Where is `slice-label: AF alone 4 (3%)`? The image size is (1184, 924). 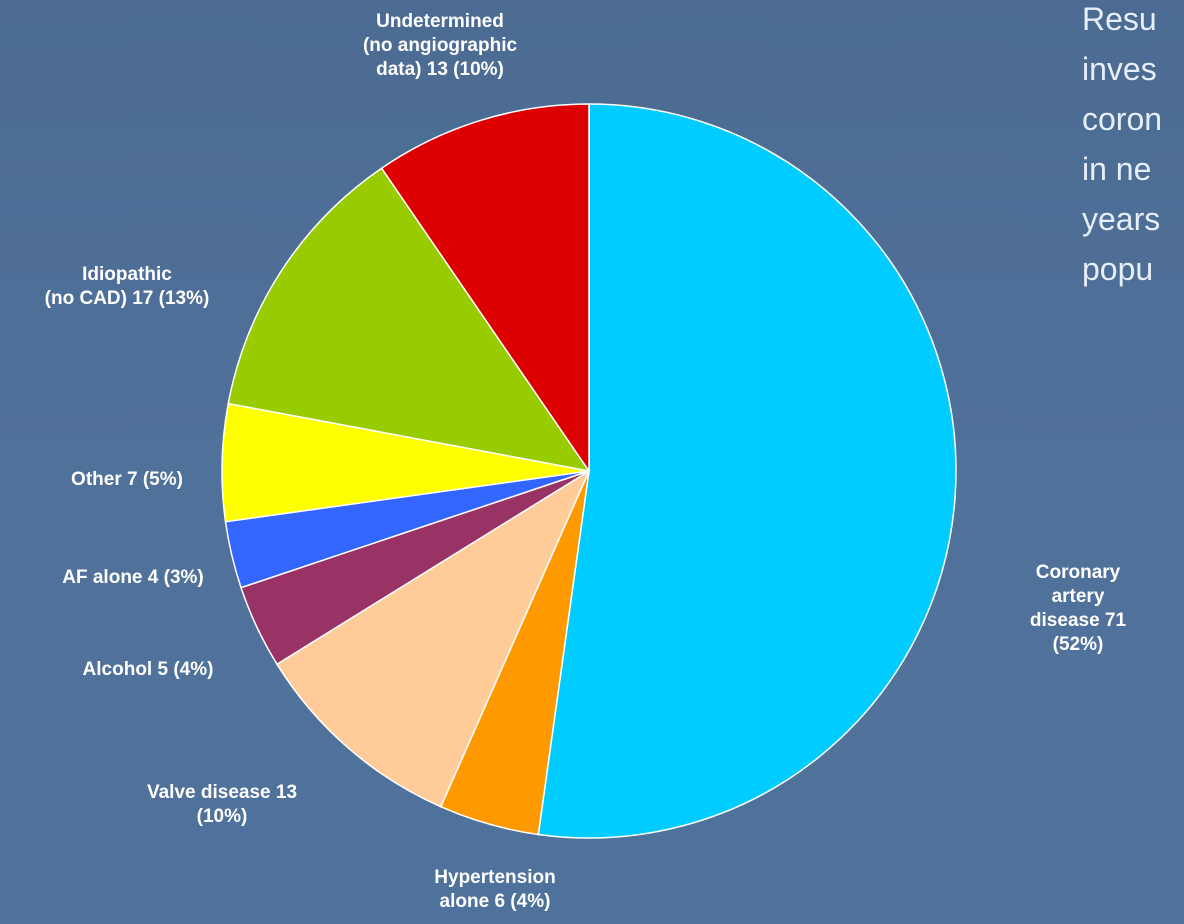
slice-label: AF alone 4 (3%) is located at coordinates (133, 577).